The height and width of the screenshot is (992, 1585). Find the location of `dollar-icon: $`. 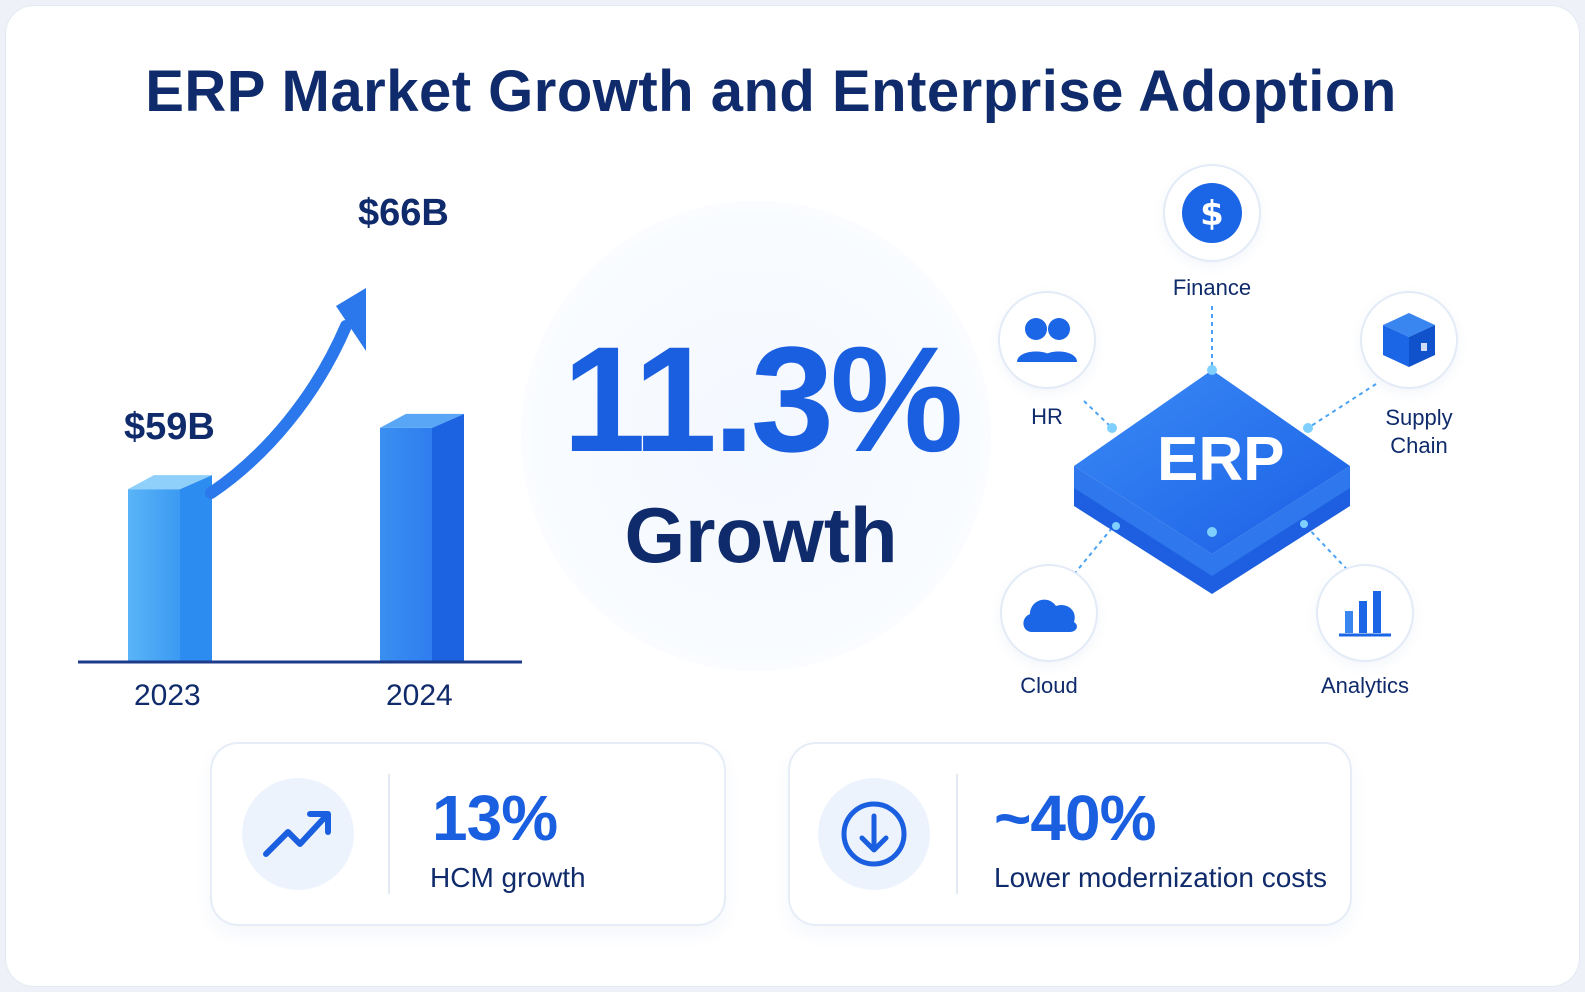

dollar-icon: $ is located at coordinates (1212, 213).